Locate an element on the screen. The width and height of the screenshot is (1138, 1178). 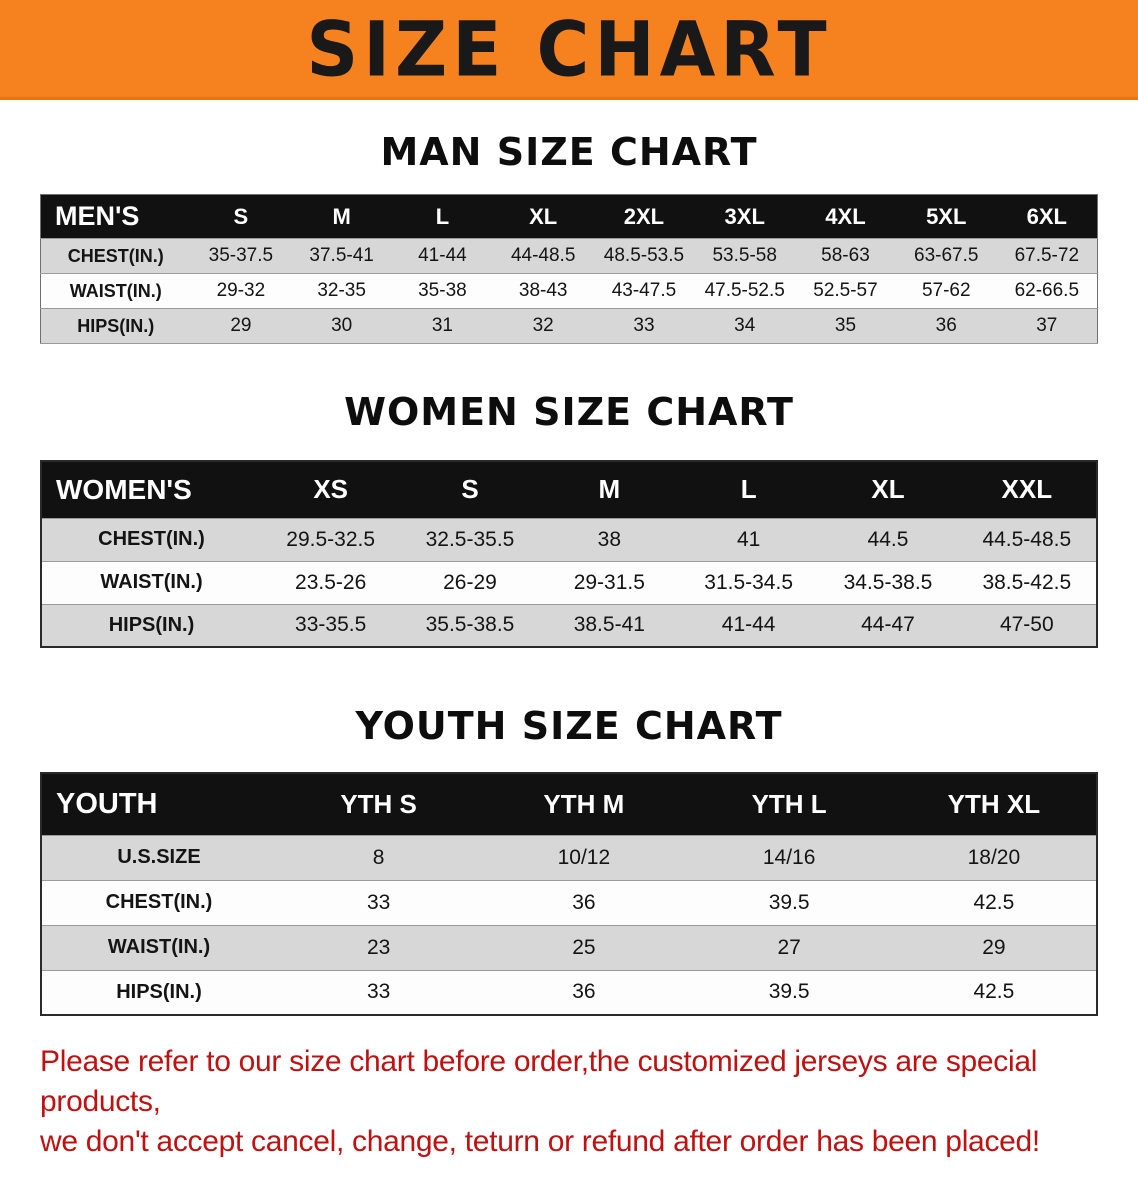
size-value-cell: 63-67.5 is located at coordinates (946, 256).